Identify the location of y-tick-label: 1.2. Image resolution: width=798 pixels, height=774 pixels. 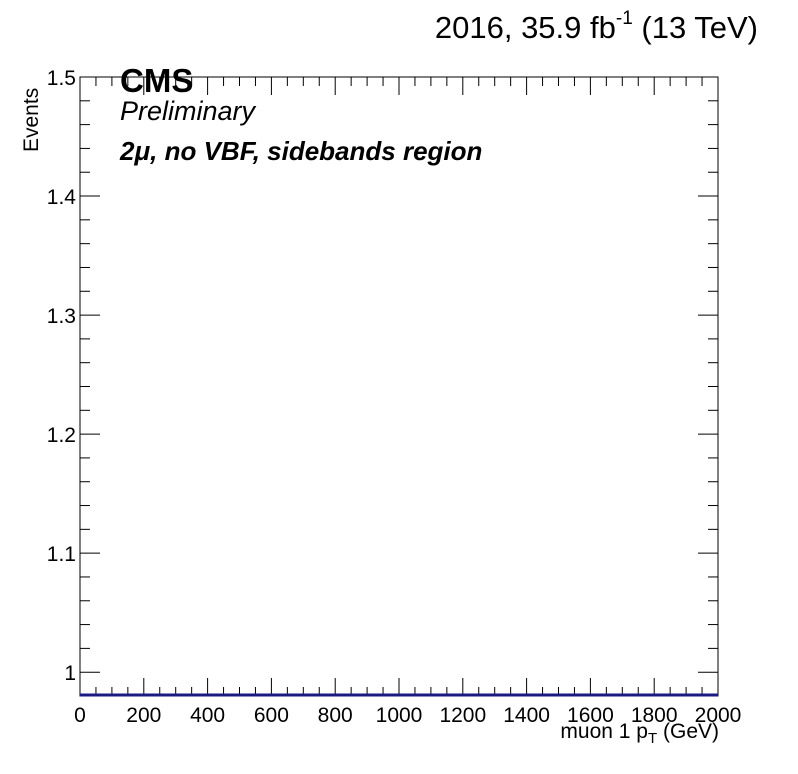
(61, 435).